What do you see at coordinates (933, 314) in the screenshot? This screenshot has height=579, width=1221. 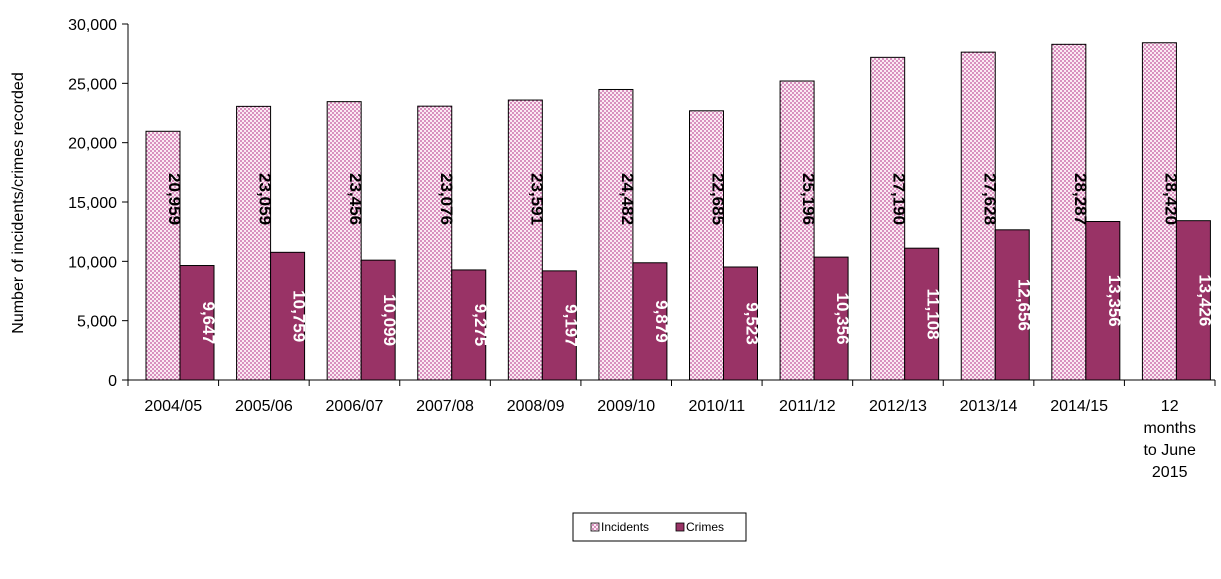 I see `bar-label-crimes: 11,108` at bounding box center [933, 314].